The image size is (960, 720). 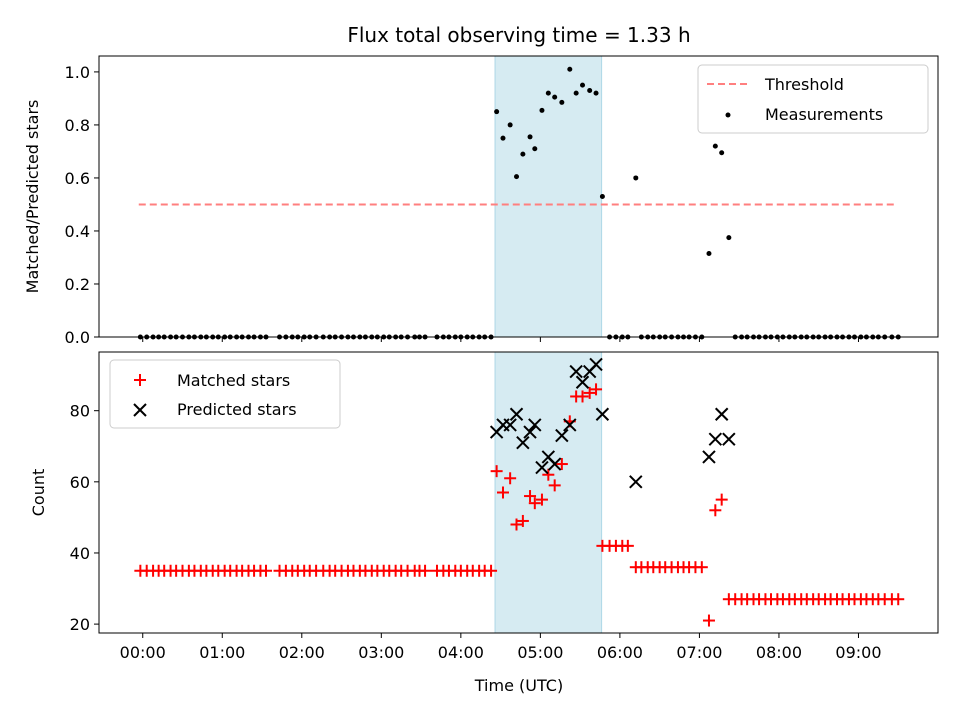 What do you see at coordinates (77, 231) in the screenshot?
I see `ratio-panel-y-tick-label: 0.4` at bounding box center [77, 231].